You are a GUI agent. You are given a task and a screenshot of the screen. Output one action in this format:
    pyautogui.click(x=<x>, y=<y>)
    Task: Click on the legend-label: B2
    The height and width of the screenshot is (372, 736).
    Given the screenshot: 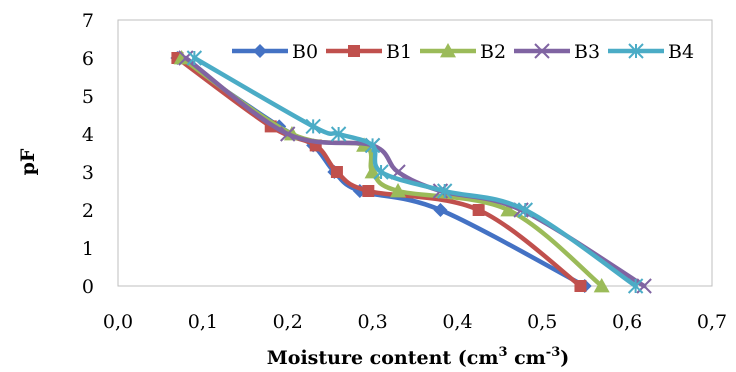 What is the action you would take?
    pyautogui.click(x=493, y=52)
    